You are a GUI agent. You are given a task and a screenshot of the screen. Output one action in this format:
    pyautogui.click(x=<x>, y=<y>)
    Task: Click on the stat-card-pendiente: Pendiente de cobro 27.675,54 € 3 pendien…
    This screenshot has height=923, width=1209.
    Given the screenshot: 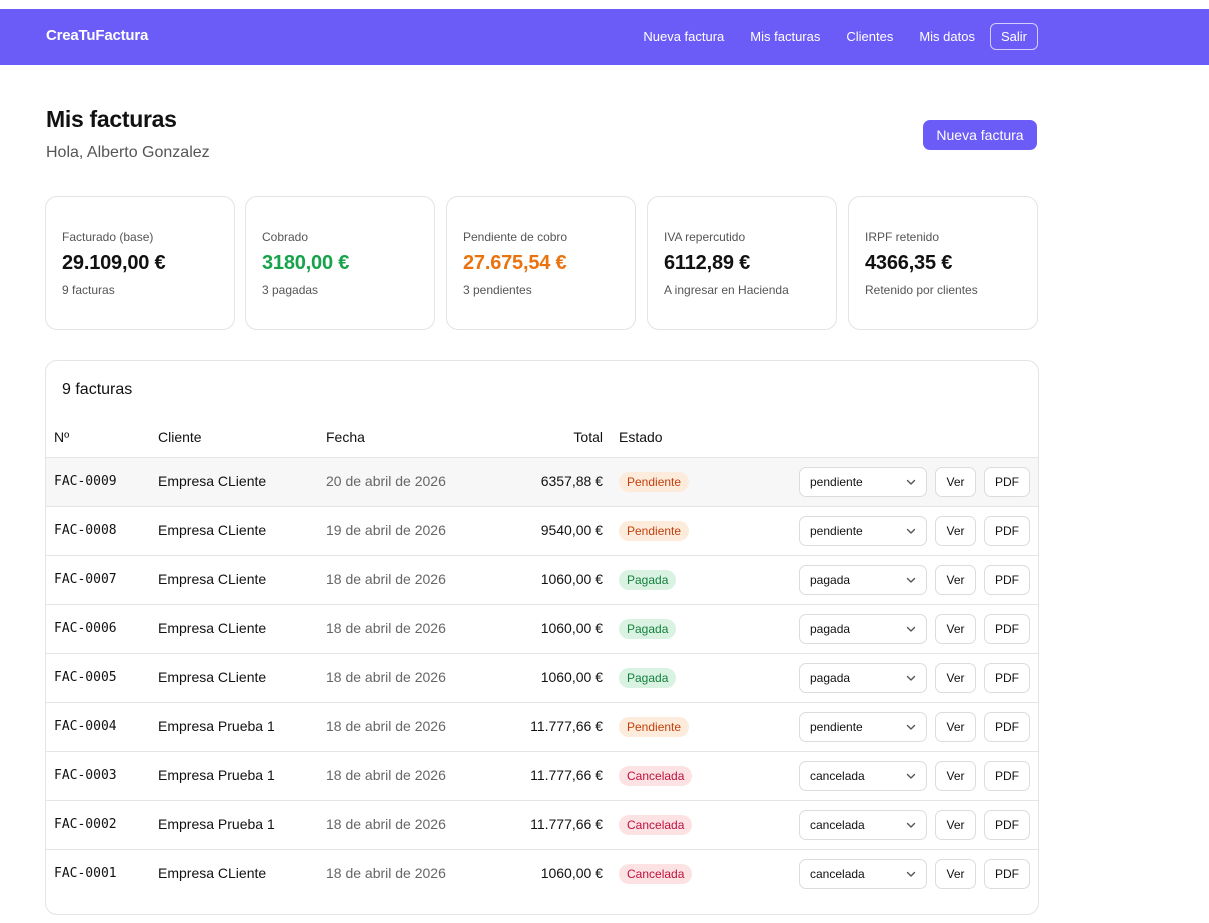 What is the action you would take?
    pyautogui.click(x=541, y=263)
    